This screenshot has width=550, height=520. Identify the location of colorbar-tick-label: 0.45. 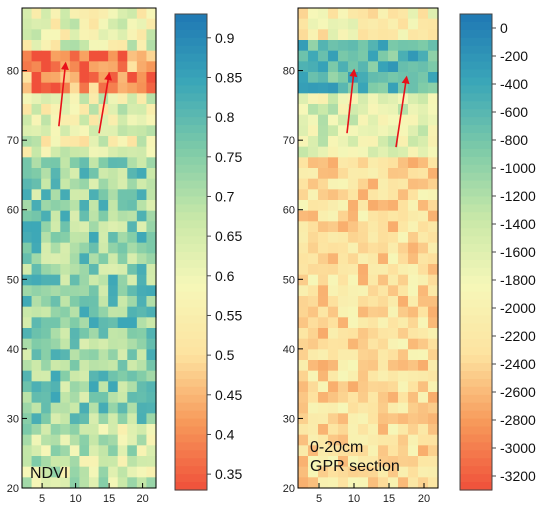
(228, 395).